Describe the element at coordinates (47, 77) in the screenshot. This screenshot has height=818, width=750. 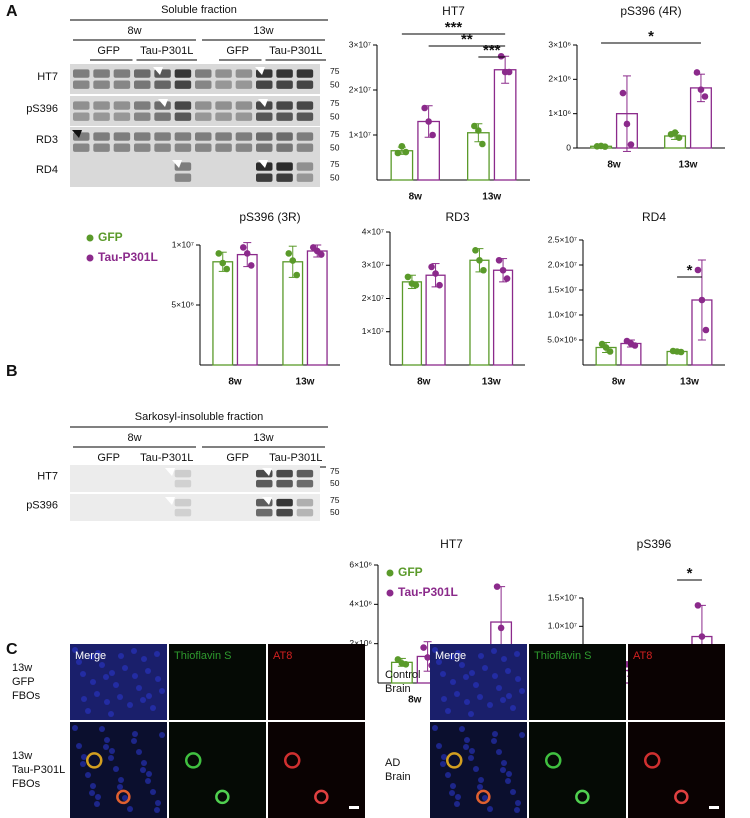
I see `row-label: HT7` at that location.